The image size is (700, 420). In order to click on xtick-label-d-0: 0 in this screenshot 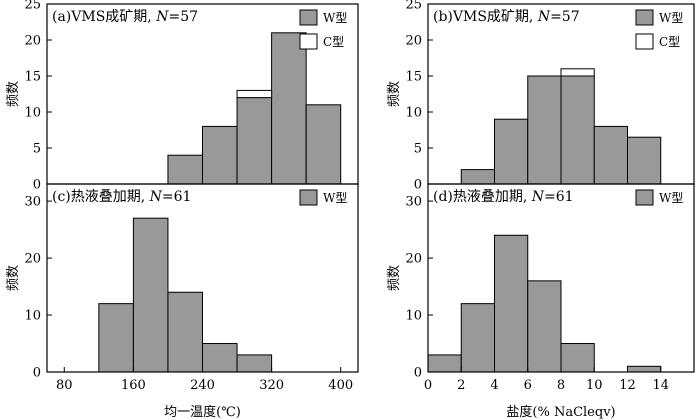, I will do `click(428, 385)`.